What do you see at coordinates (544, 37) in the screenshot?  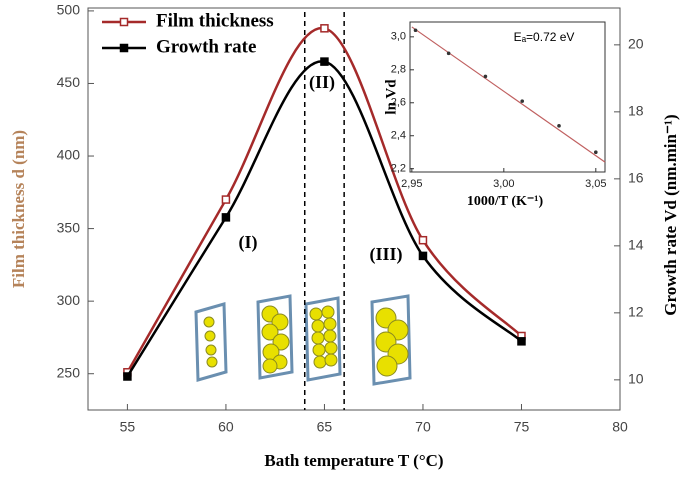 I see `inset-title: Eₐ=0.72 eV` at bounding box center [544, 37].